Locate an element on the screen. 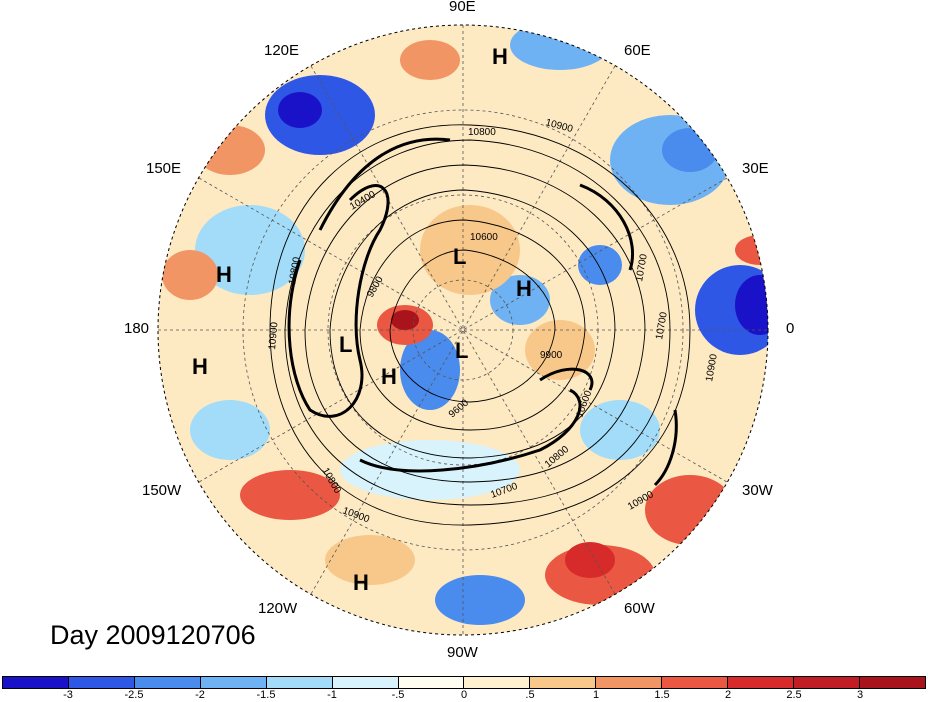 The height and width of the screenshot is (702, 928). colorbar-tick-label: 1.5 is located at coordinates (662, 695).